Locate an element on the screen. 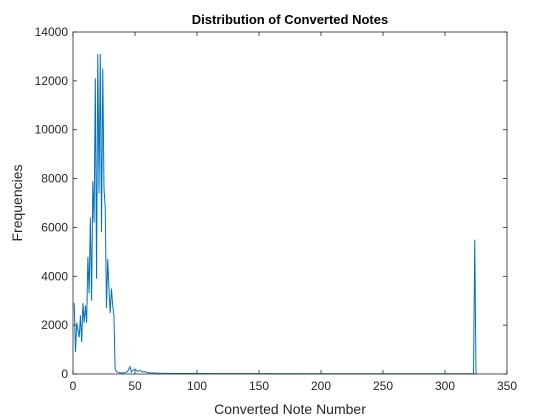 The width and height of the screenshot is (560, 420). y-tick-label: 4000 is located at coordinates (54, 276).